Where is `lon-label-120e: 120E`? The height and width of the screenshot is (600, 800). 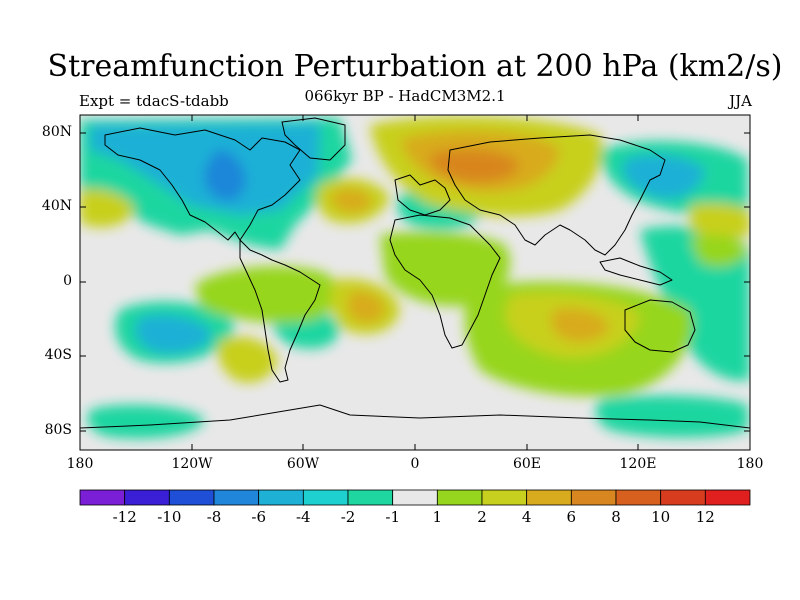
lon-label-120e: 120E is located at coordinates (638, 464).